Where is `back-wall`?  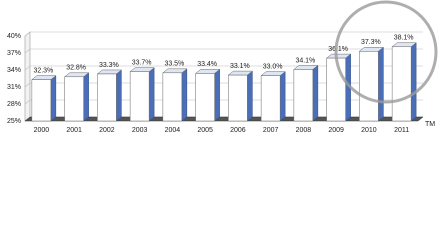 back-wall is located at coordinates (27, 76).